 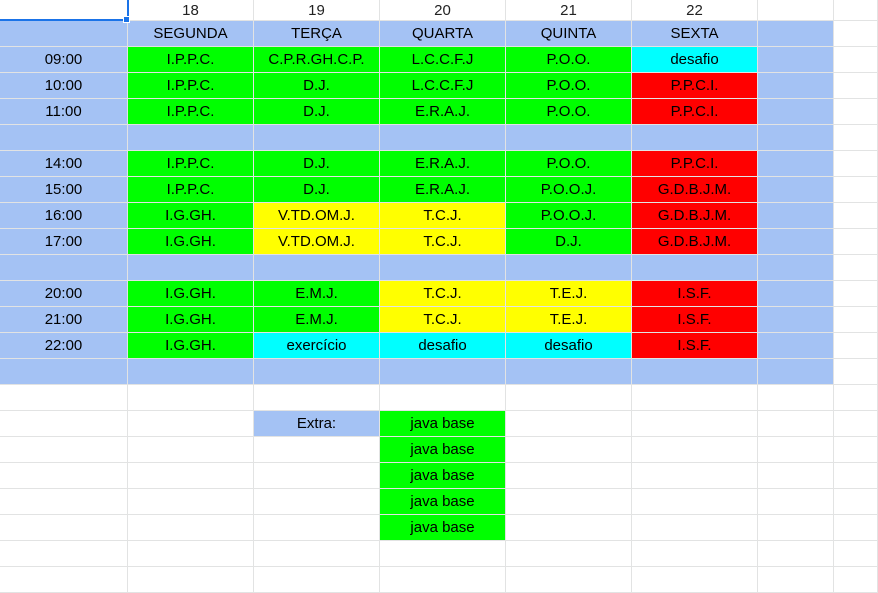 What do you see at coordinates (317, 34) in the screenshot?
I see `day-header: TERÇA` at bounding box center [317, 34].